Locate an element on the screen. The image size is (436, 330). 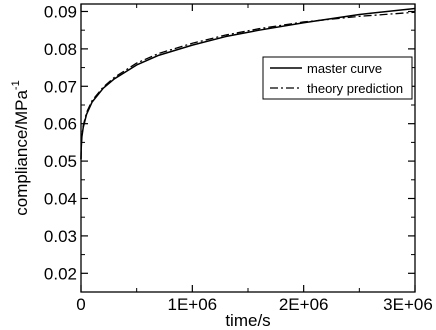
y-tick-label: 0.08 is located at coordinates (60, 49).